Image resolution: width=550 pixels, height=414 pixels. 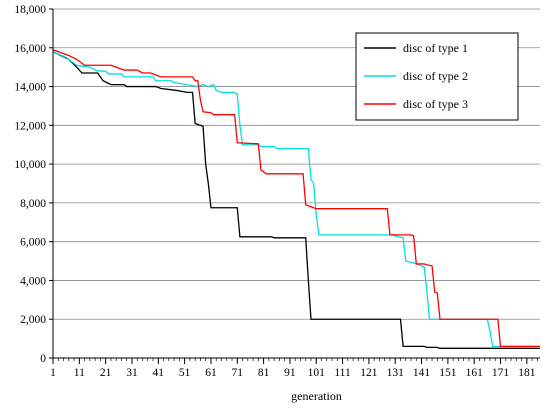 I want to click on x-tick-label: 111, so click(x=342, y=373).